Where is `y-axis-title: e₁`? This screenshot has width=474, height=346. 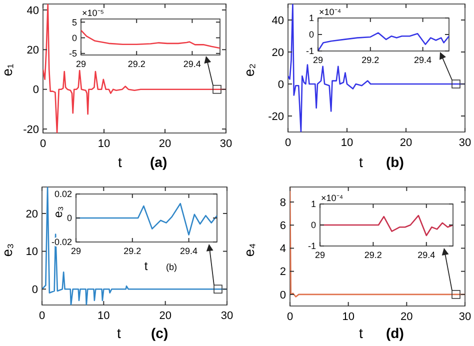 y-axis-title: e₁ is located at coordinates (7, 69).